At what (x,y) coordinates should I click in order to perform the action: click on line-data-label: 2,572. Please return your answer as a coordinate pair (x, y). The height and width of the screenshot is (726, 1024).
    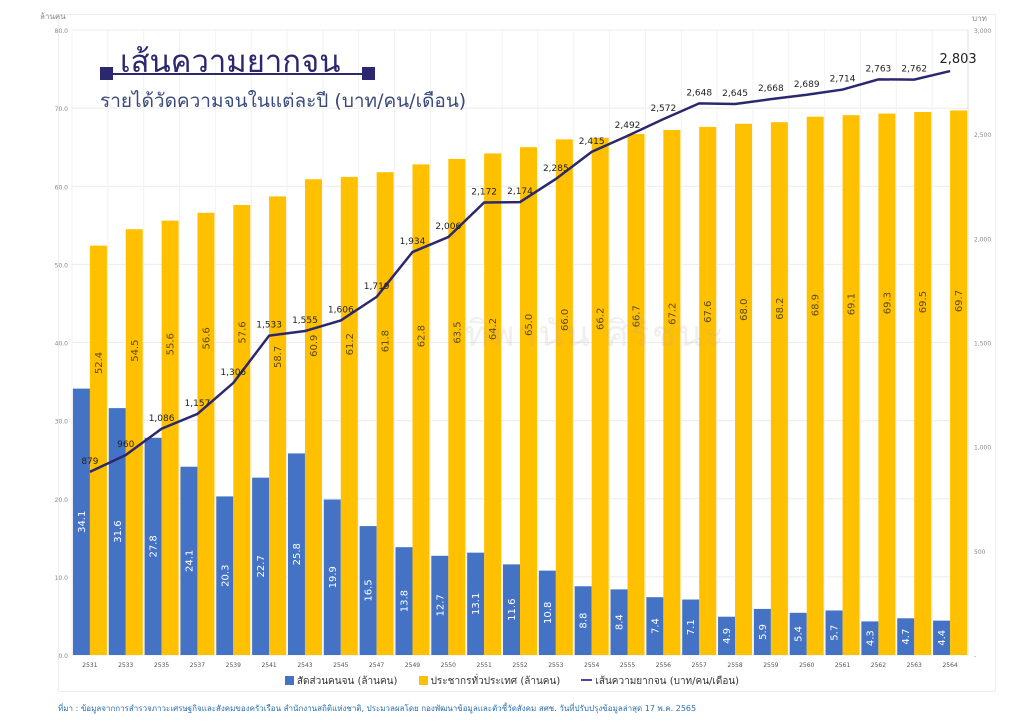
    Looking at the image, I should click on (663, 109).